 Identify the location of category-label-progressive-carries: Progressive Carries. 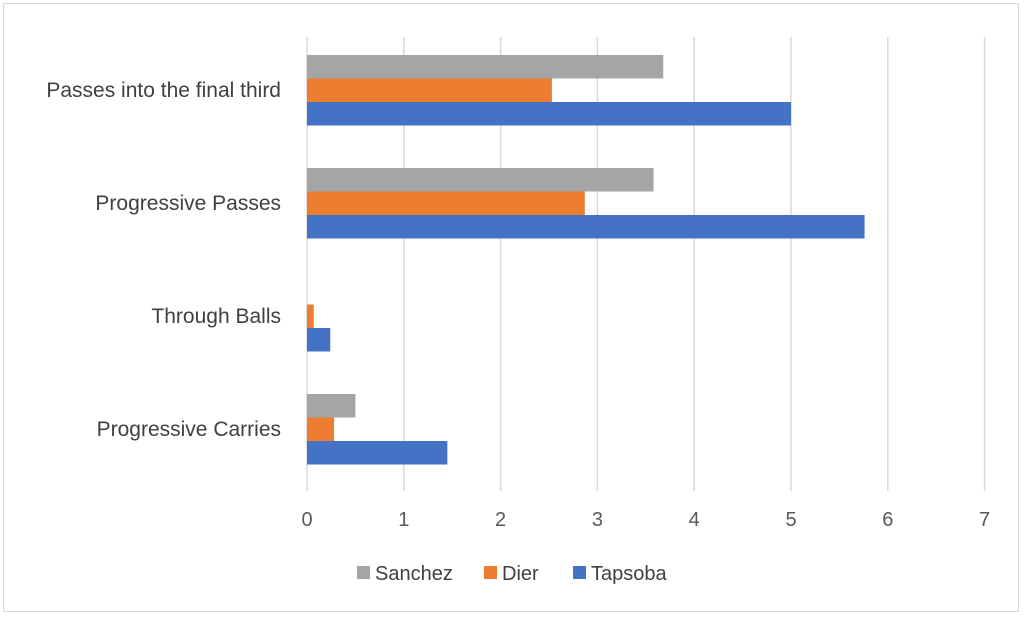
(189, 429).